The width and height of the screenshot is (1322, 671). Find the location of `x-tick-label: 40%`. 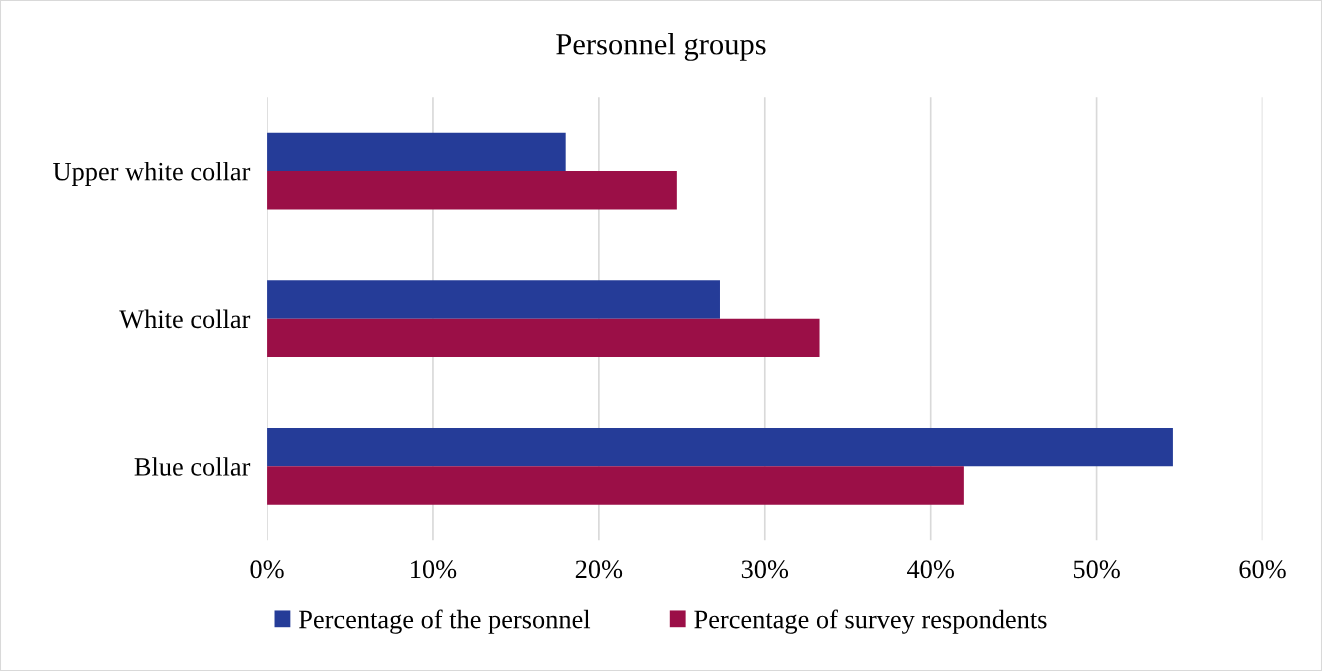

x-tick-label: 40% is located at coordinates (930, 569).